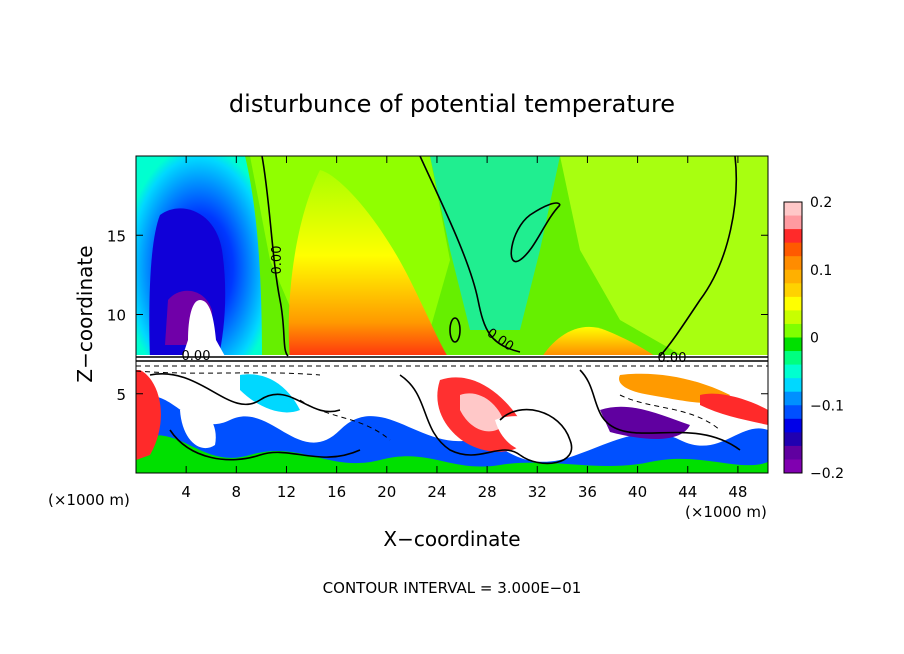 Image resolution: width=904 pixels, height=654 pixels. What do you see at coordinates (827, 406) in the screenshot?
I see `colorbar-tick-label: −0.1` at bounding box center [827, 406].